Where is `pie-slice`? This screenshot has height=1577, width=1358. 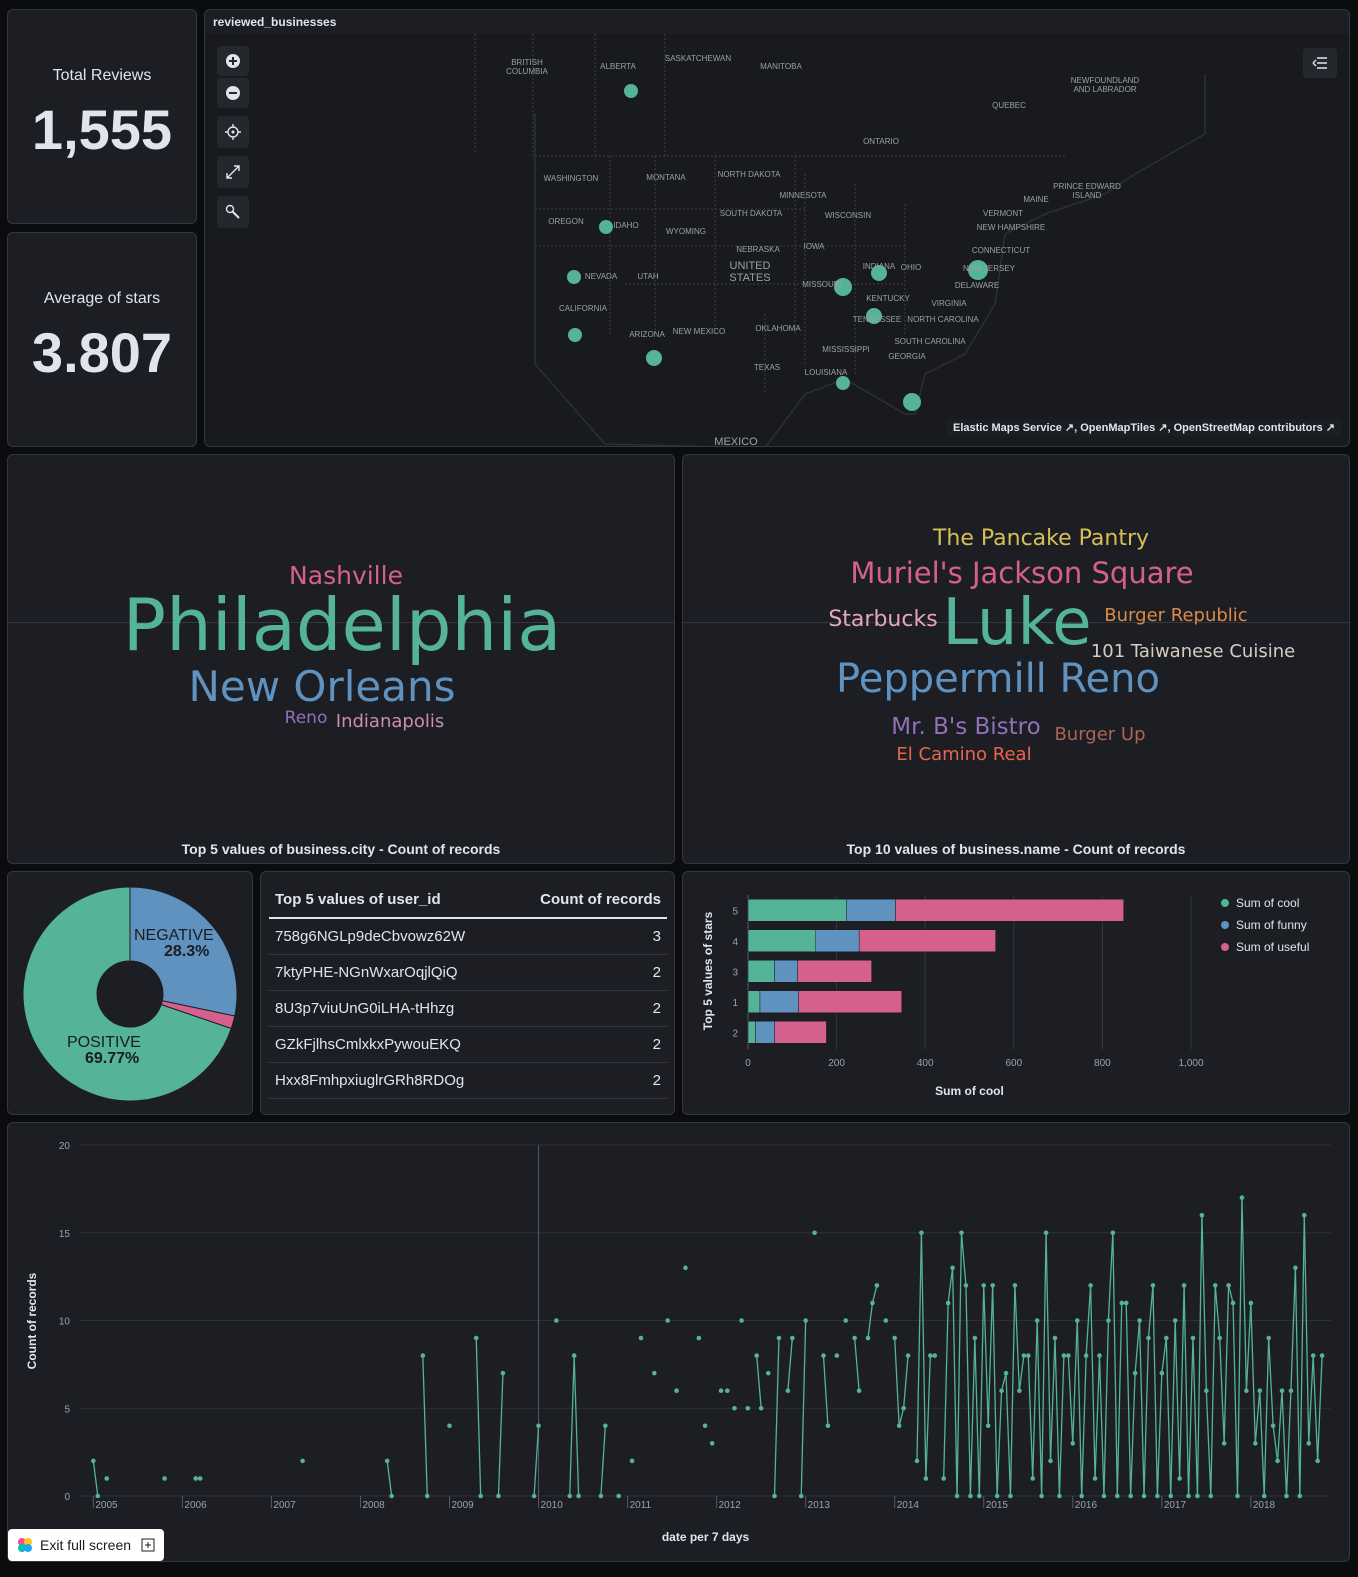
pie-slice is located at coordinates (183, 951).